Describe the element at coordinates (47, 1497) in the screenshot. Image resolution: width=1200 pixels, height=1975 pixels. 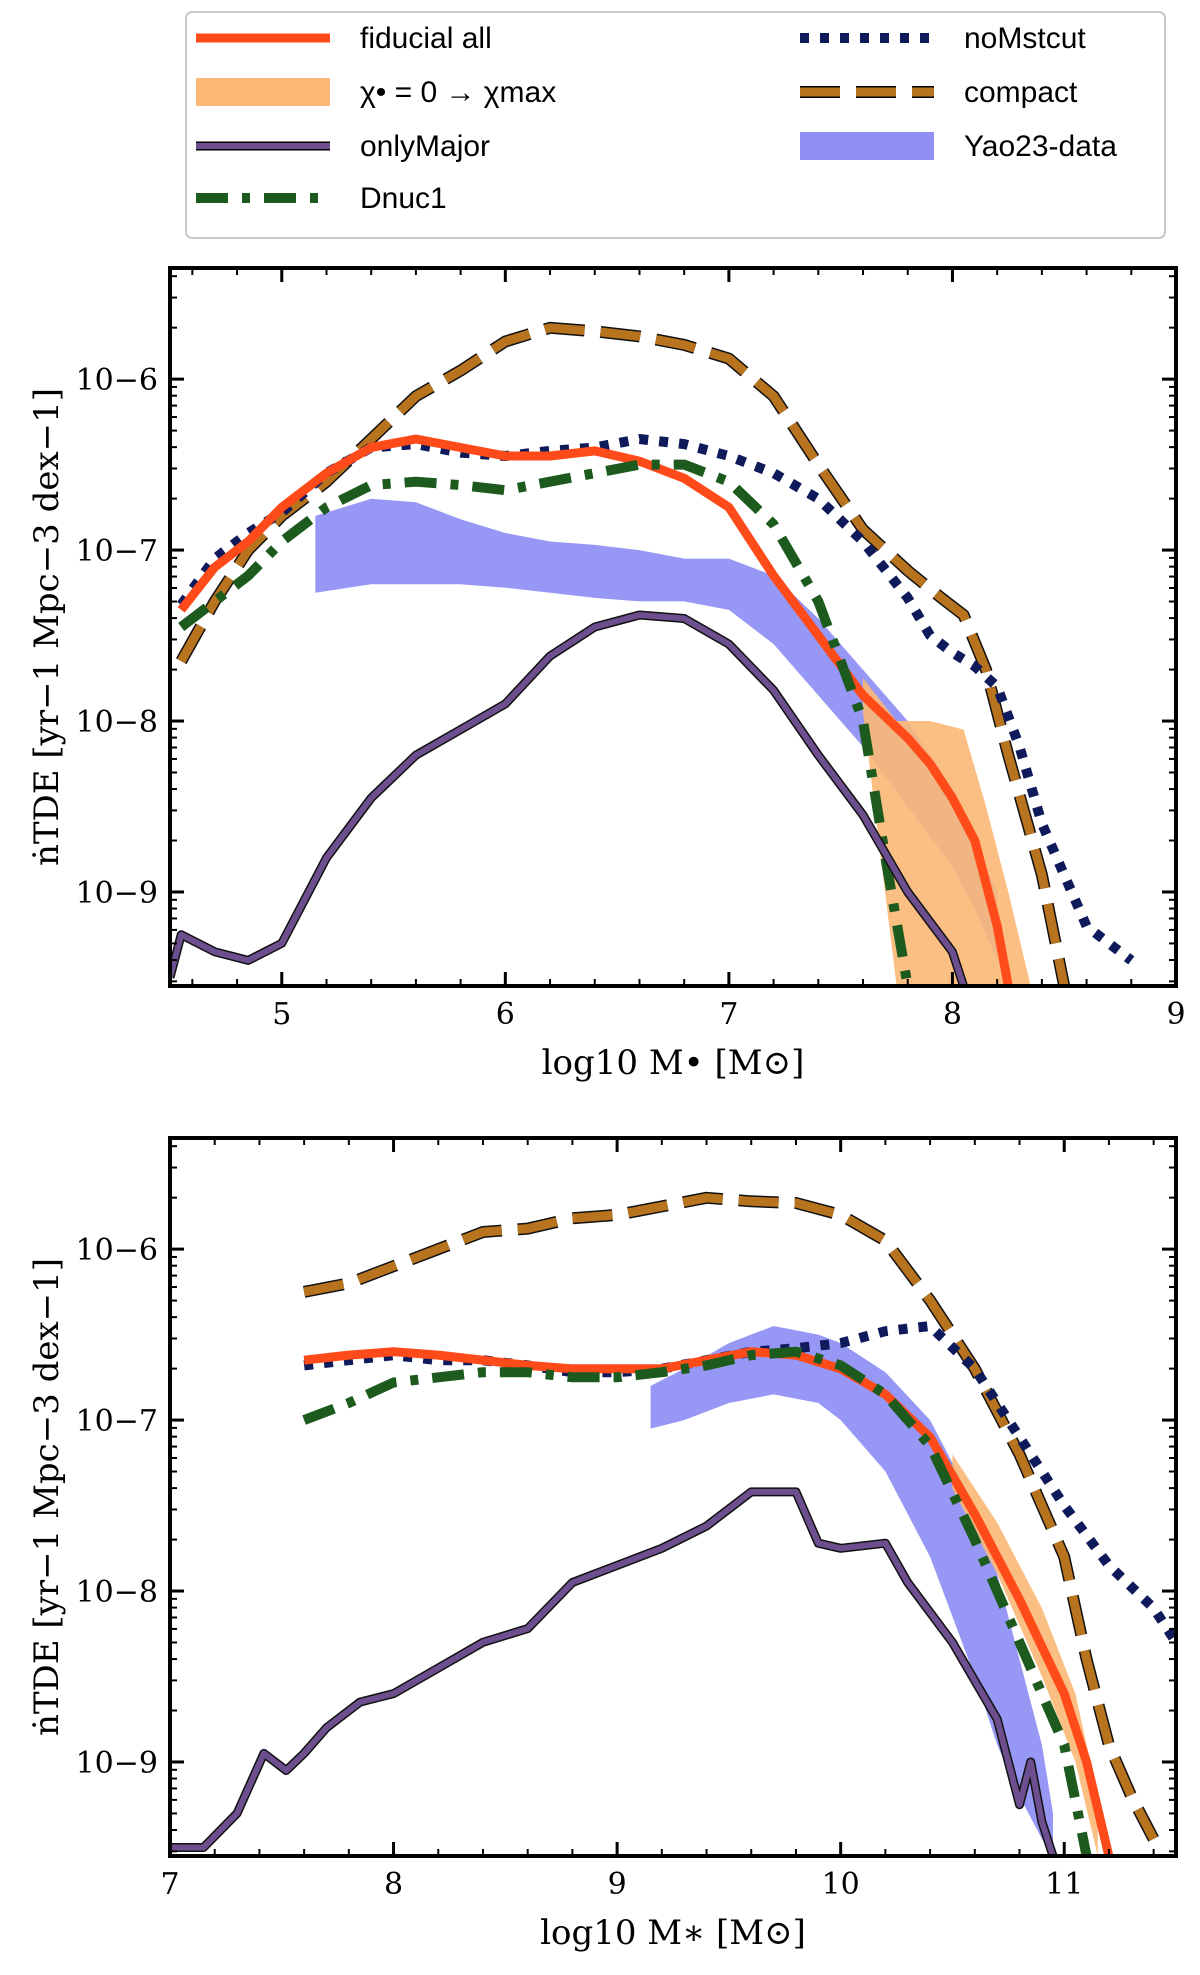
I see `bottom-yaxis-label: ṅTDE [yr−1 Mpc−3 dex−1]` at that location.